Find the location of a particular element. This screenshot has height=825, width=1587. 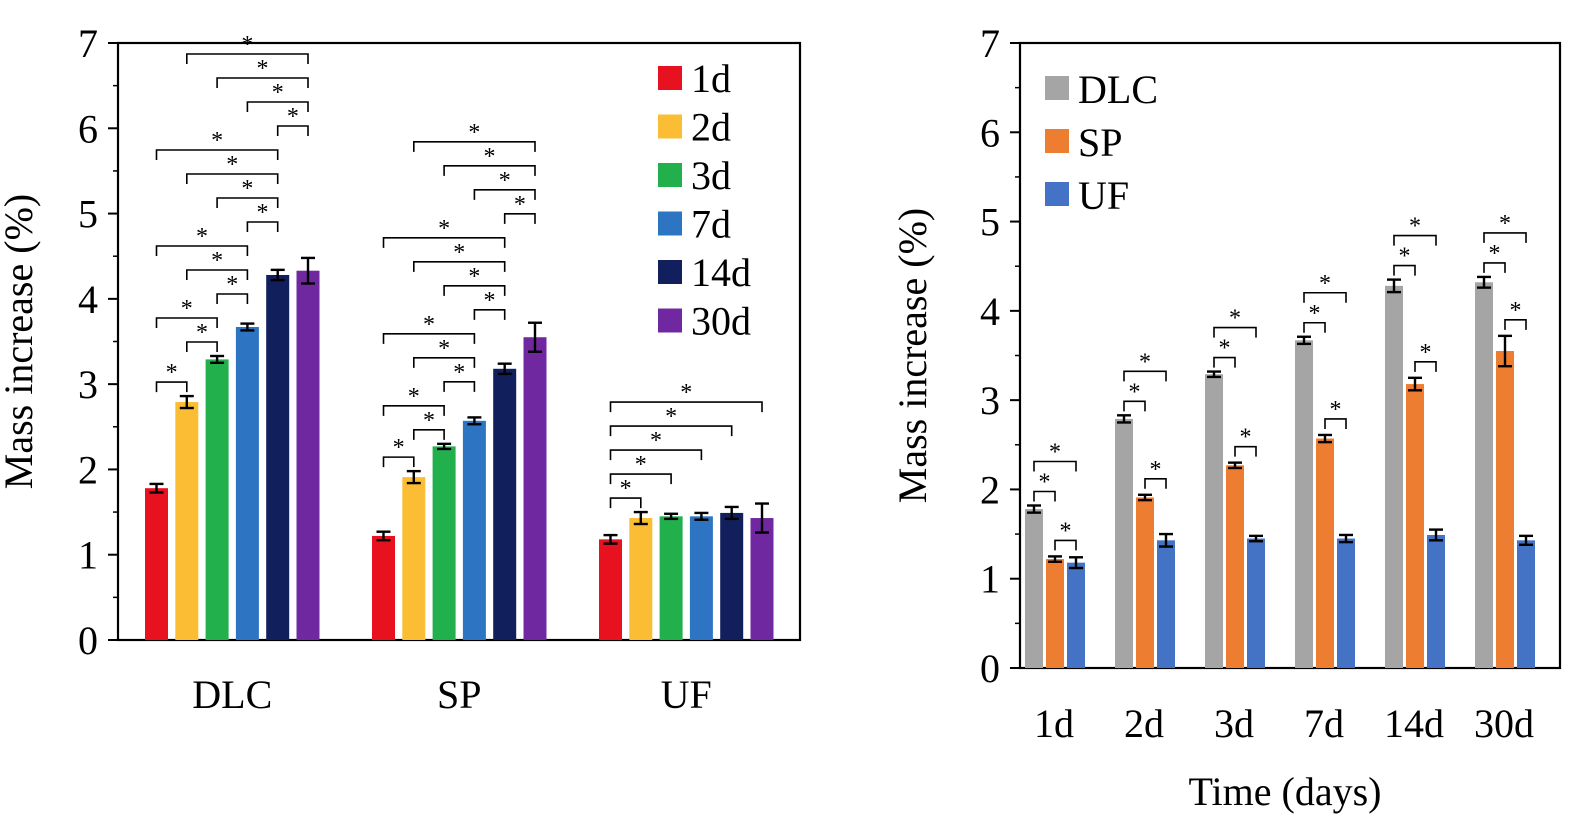

y-tick-label: 3 is located at coordinates (990, 400).